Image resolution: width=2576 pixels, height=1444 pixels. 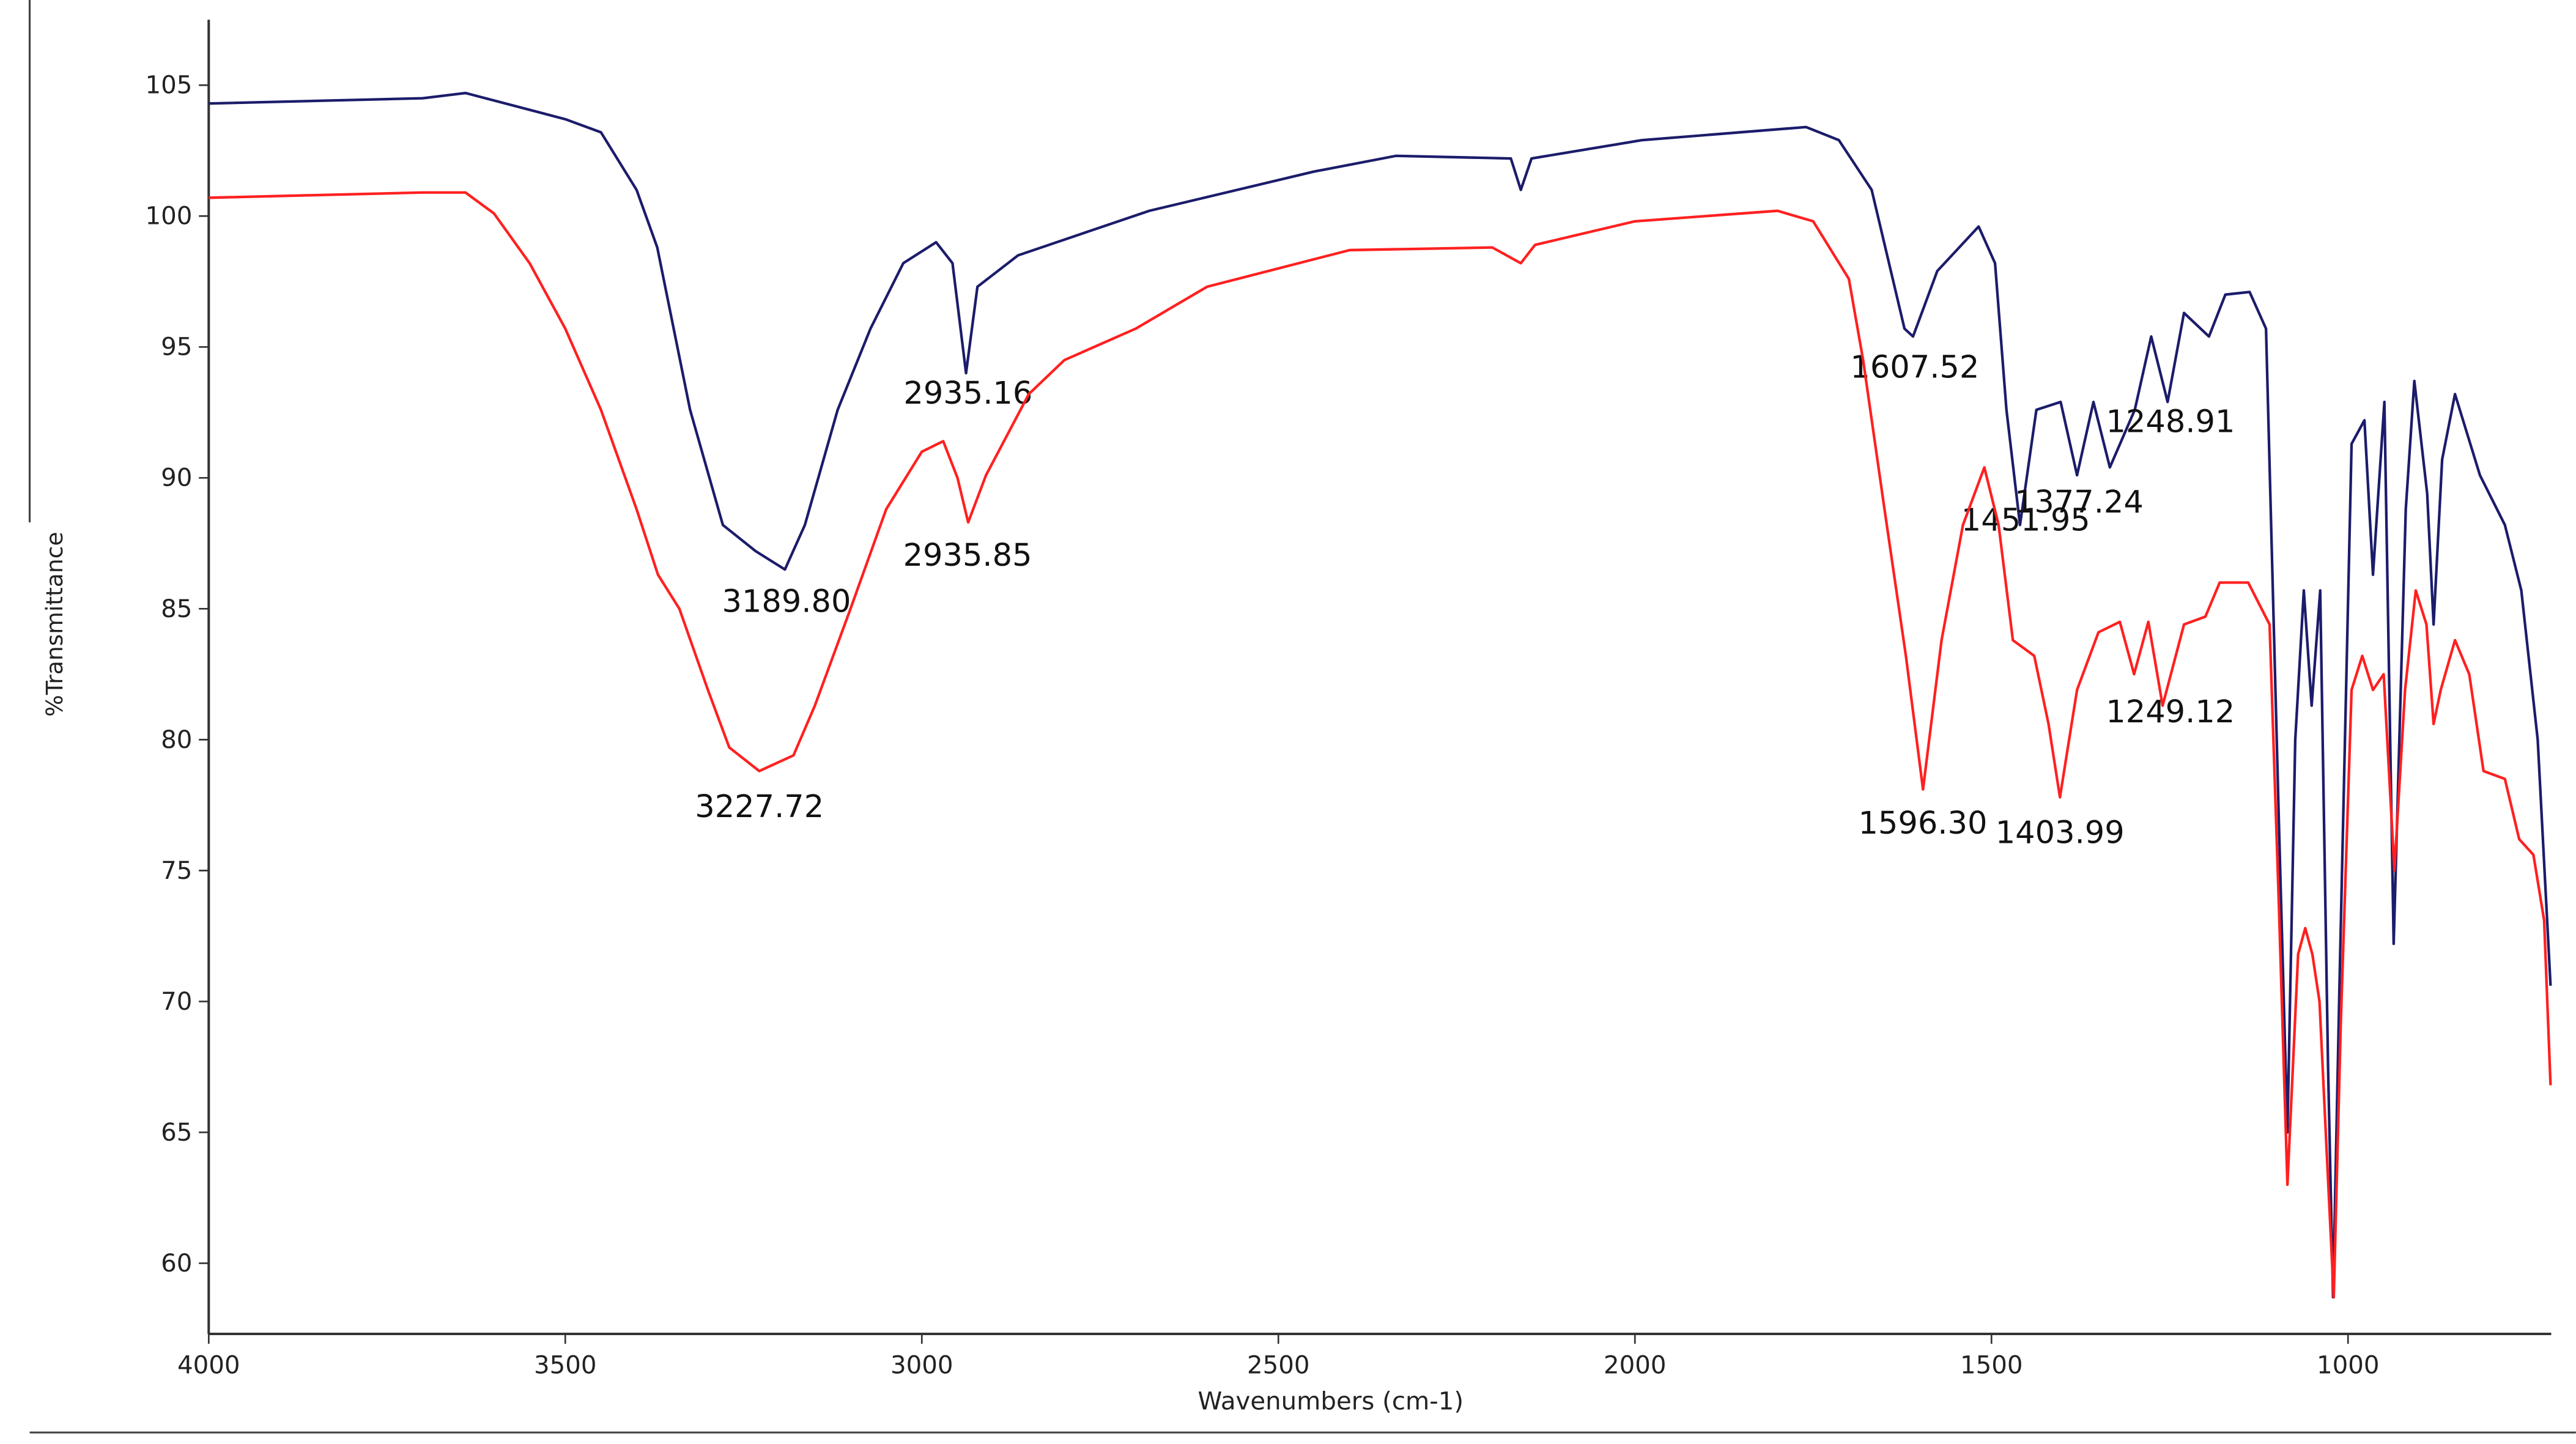 I want to click on peak-label: 1596.30, so click(x=1922, y=823).